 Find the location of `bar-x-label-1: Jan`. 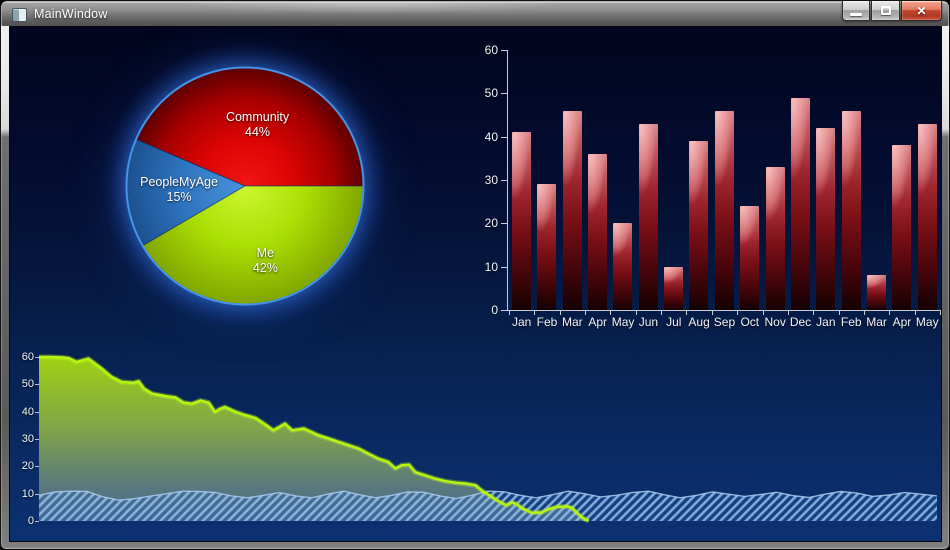

bar-x-label-1: Jan is located at coordinates (521, 322).